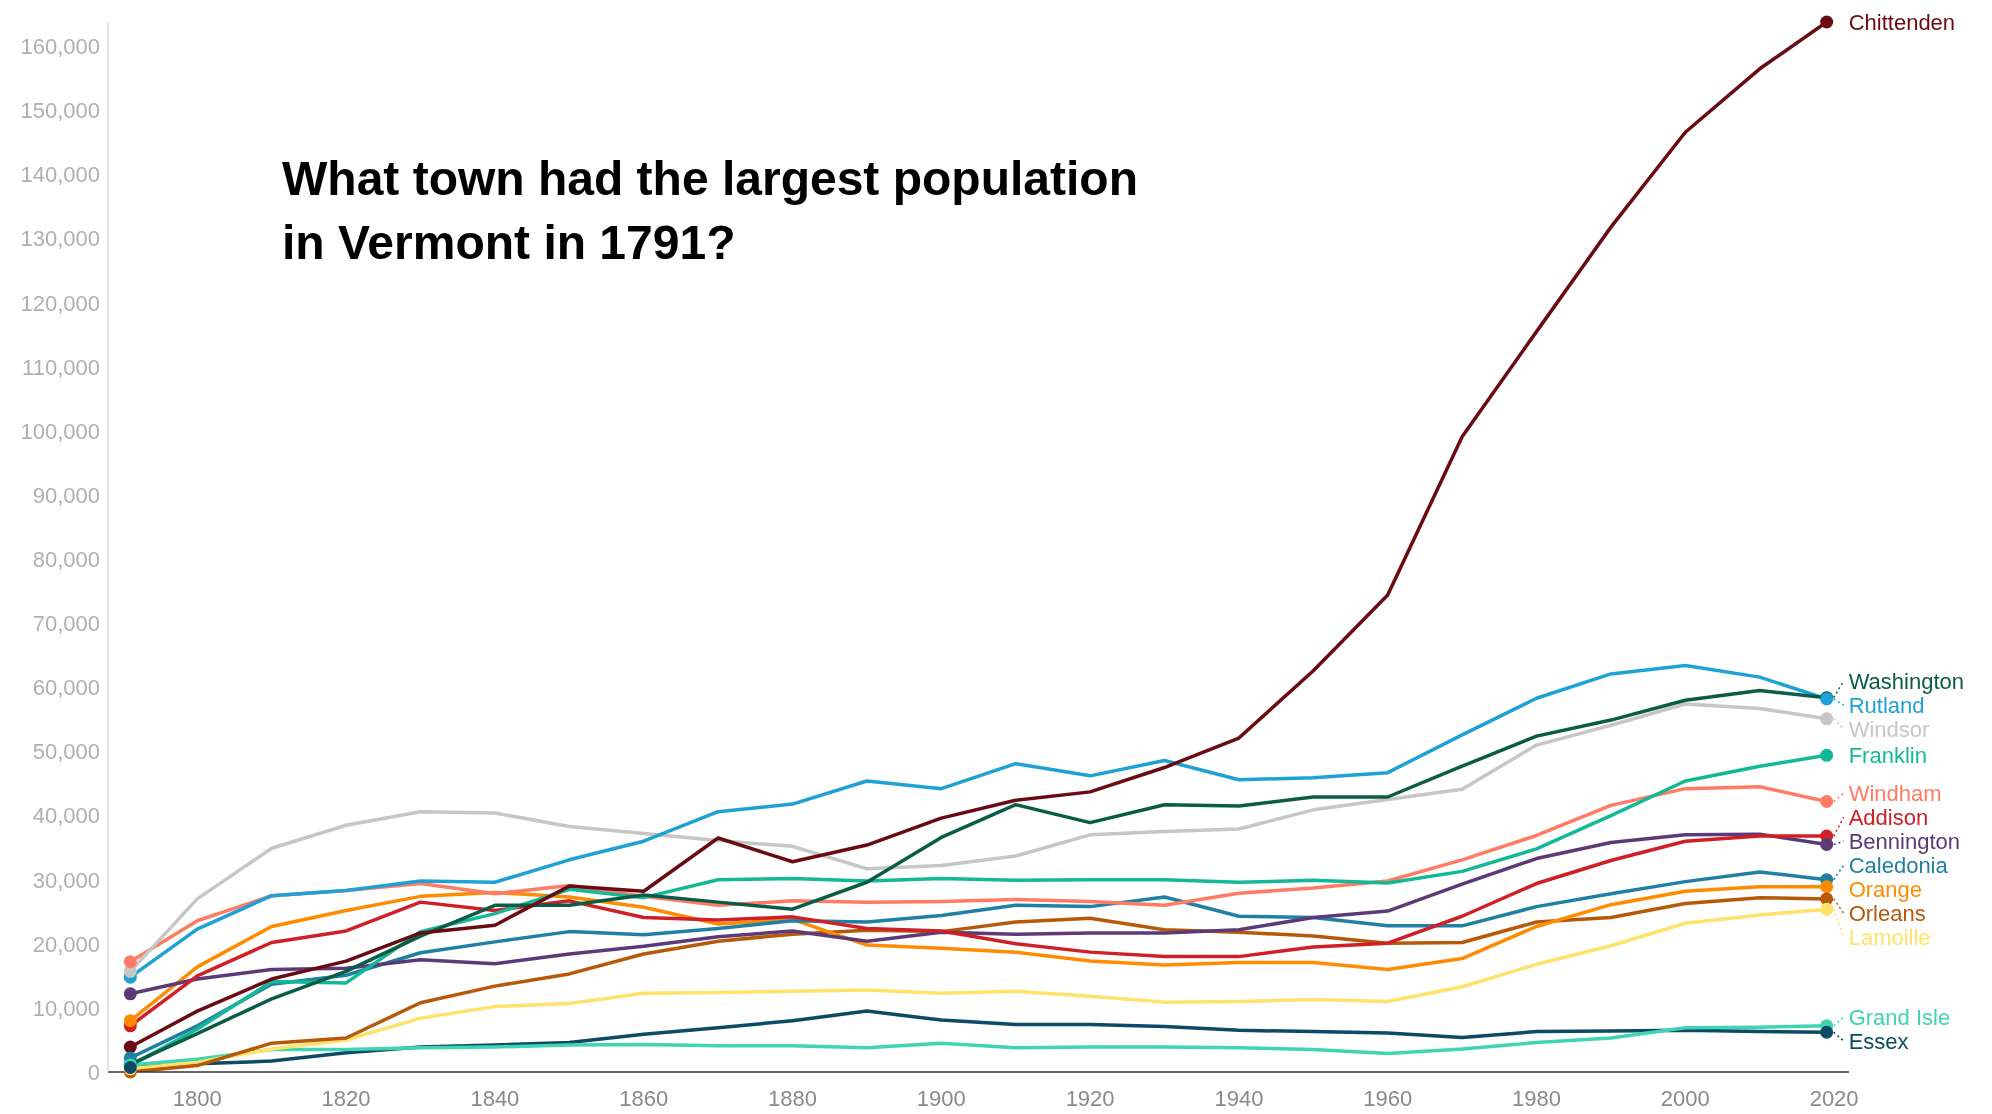  I want to click on y-tick-label: 130,000, so click(60, 239).